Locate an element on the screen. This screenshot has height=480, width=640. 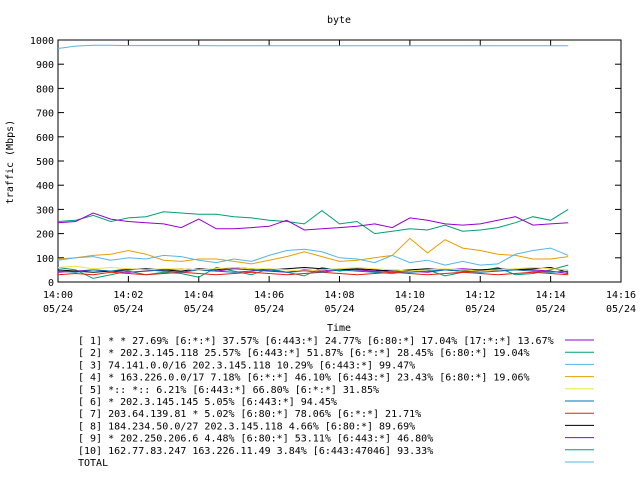
x-tick-label-time: 14:14 is located at coordinates (551, 295).